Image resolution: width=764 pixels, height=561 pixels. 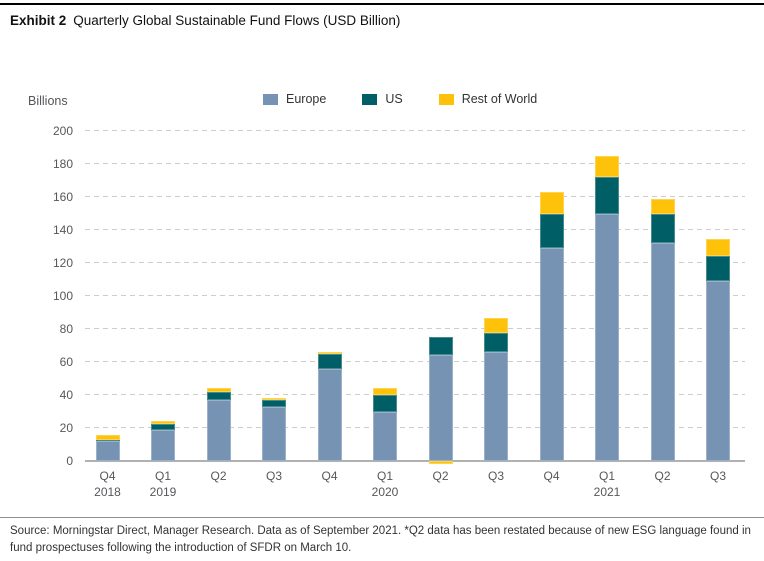 I want to click on footer-divider, so click(x=382, y=517).